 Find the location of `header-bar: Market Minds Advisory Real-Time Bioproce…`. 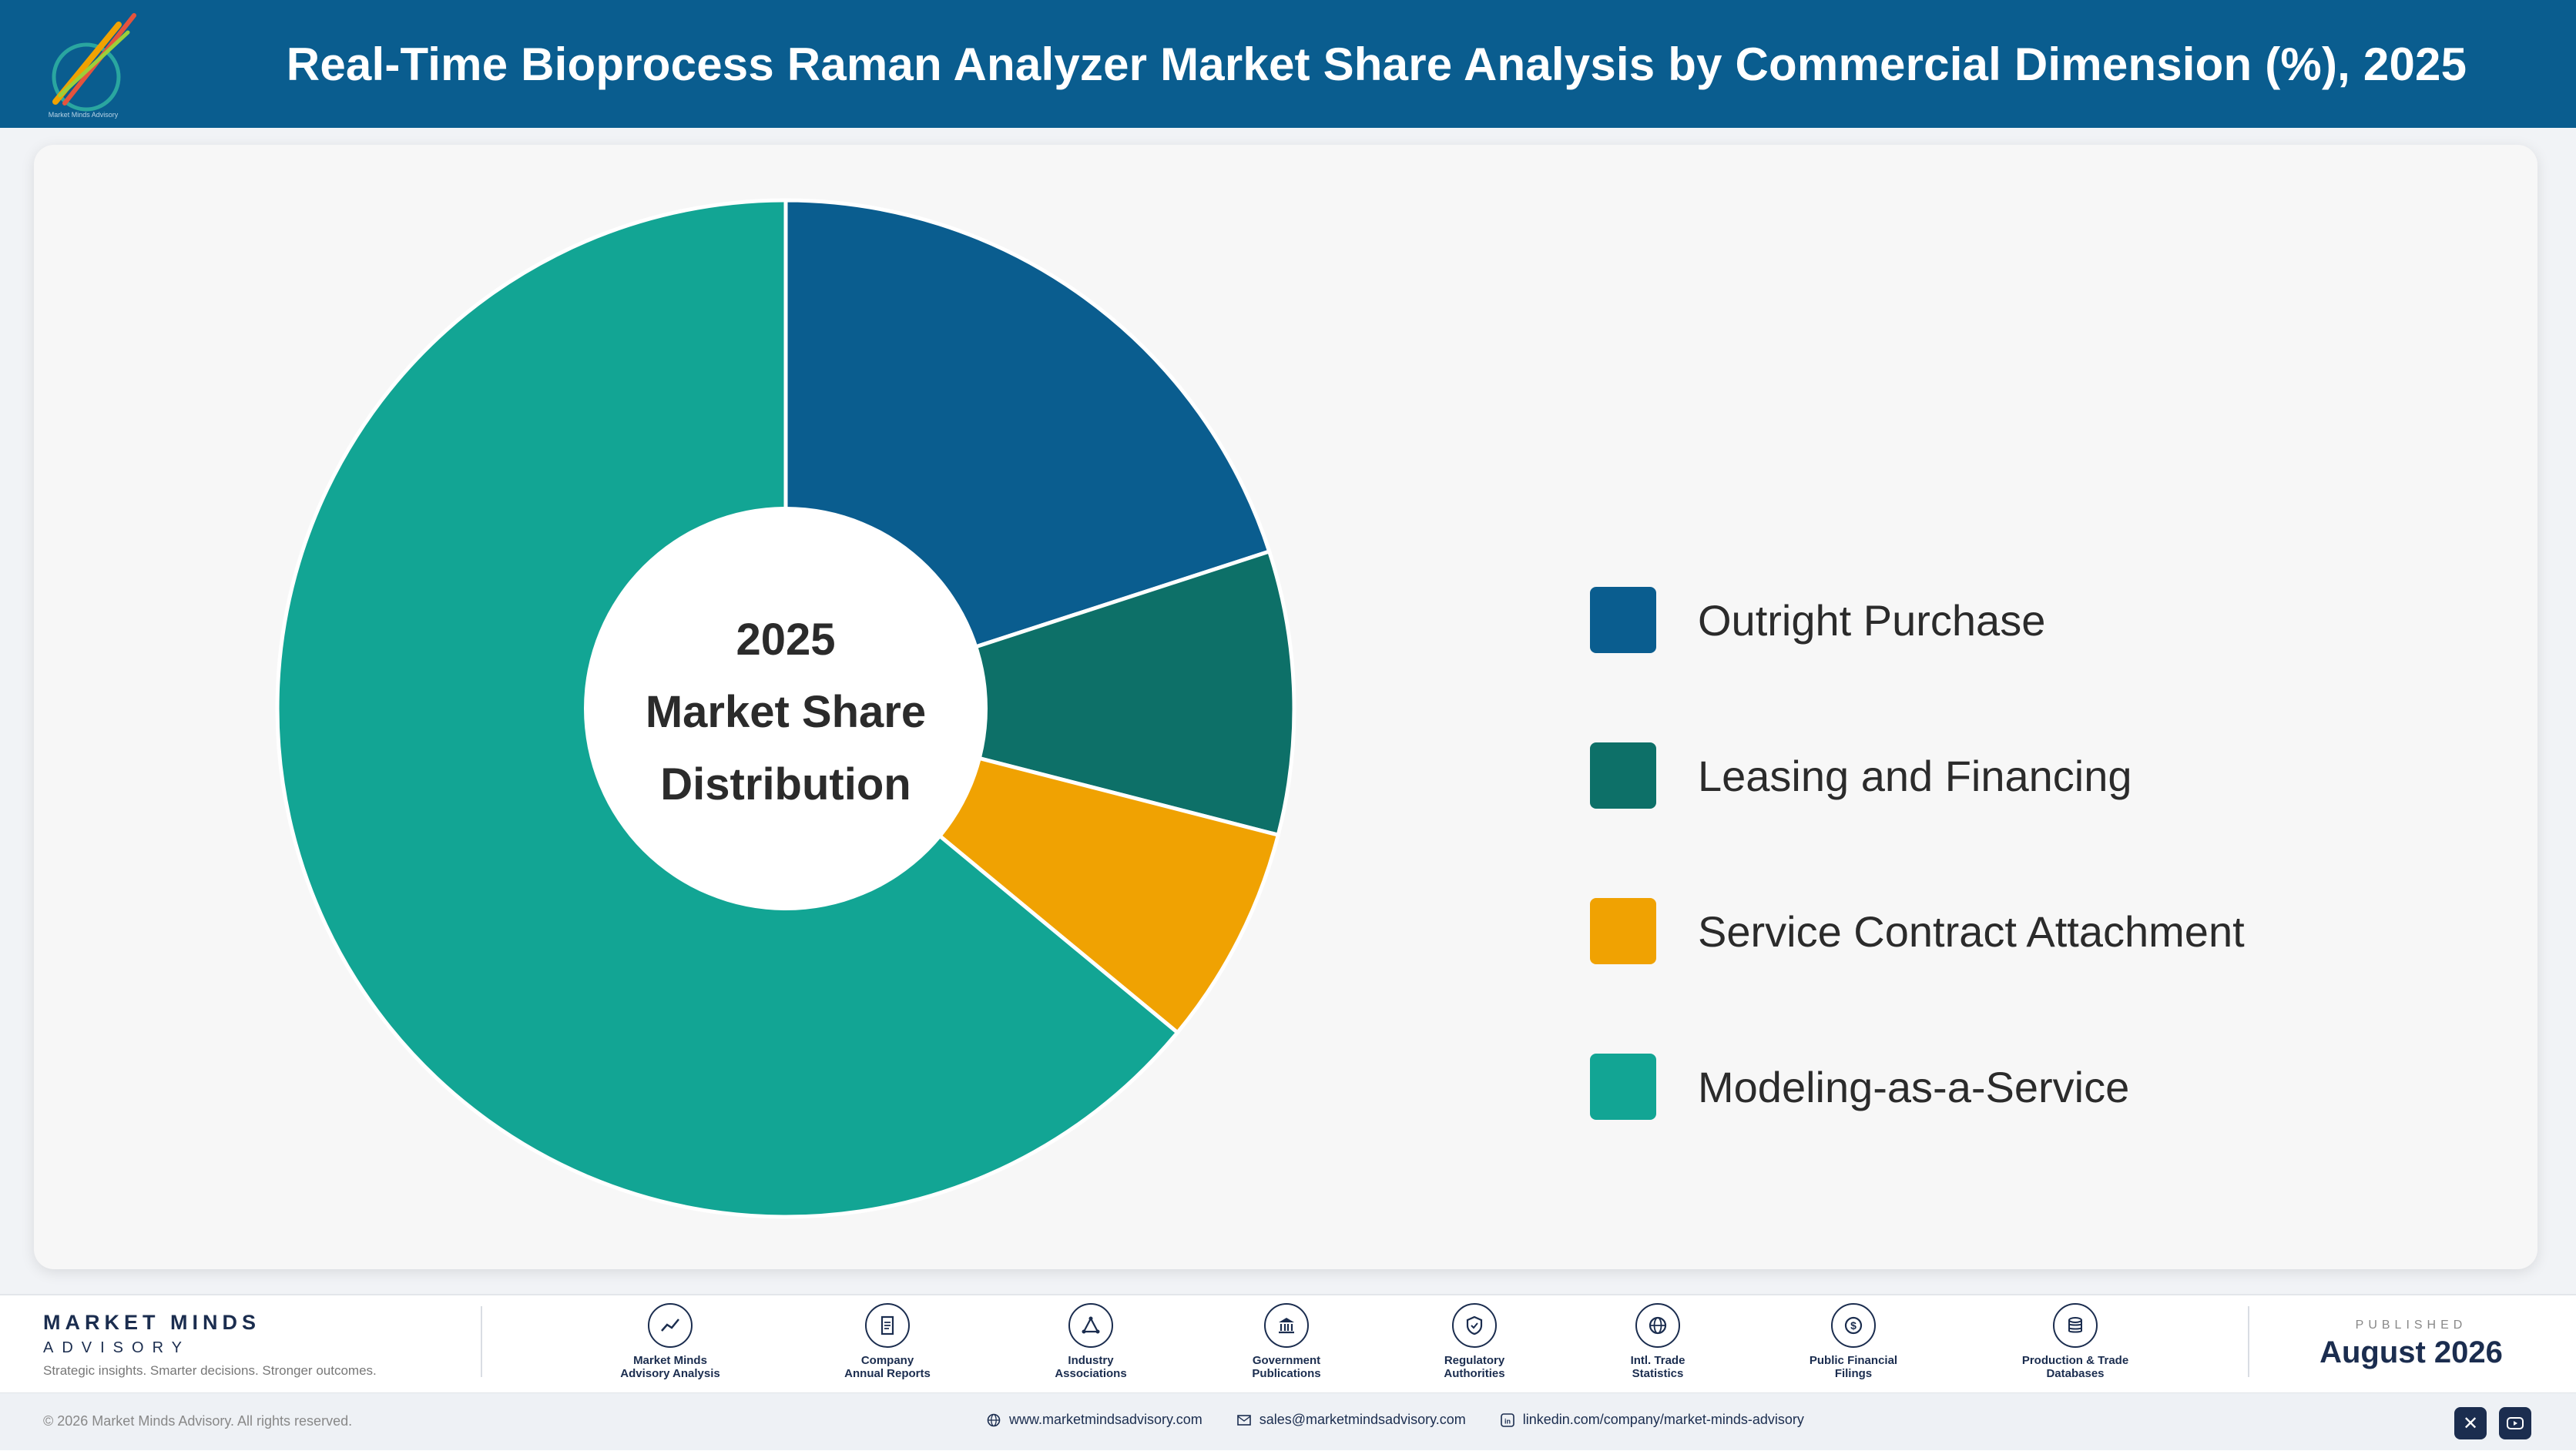

header-bar: Market Minds Advisory Real-Time Bioproce… is located at coordinates (1288, 64).